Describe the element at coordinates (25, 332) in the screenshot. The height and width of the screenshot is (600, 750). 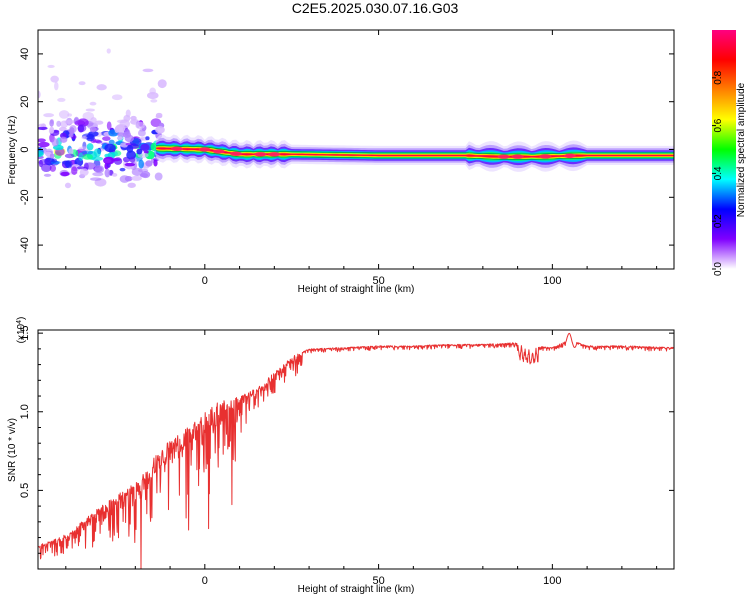
I see `y-tick-label: 1.5` at that location.